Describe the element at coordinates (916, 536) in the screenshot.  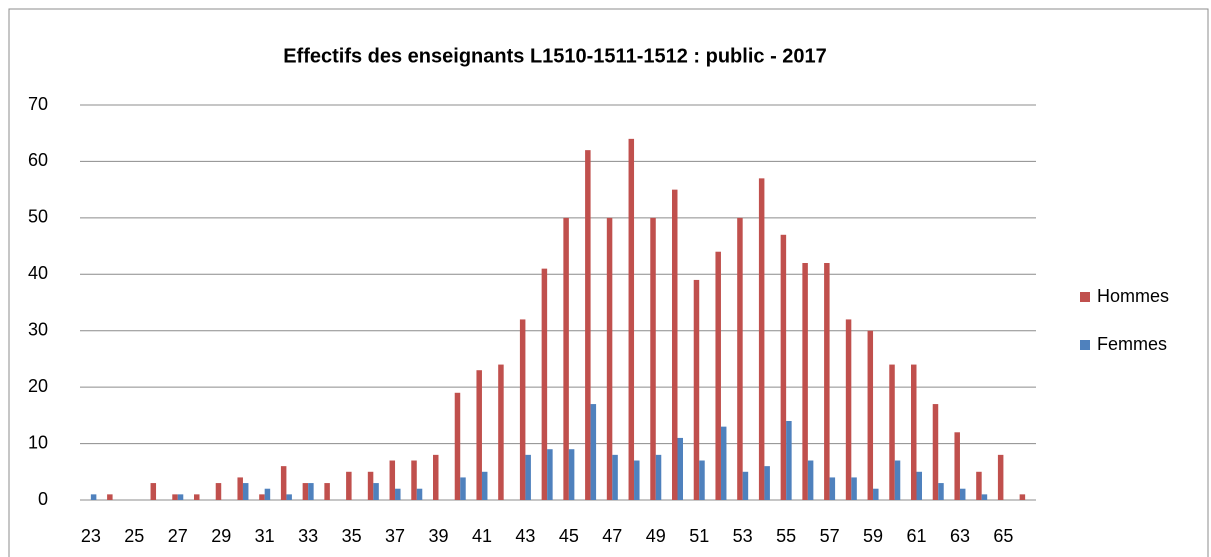
I see `x-tick-label: 61` at that location.